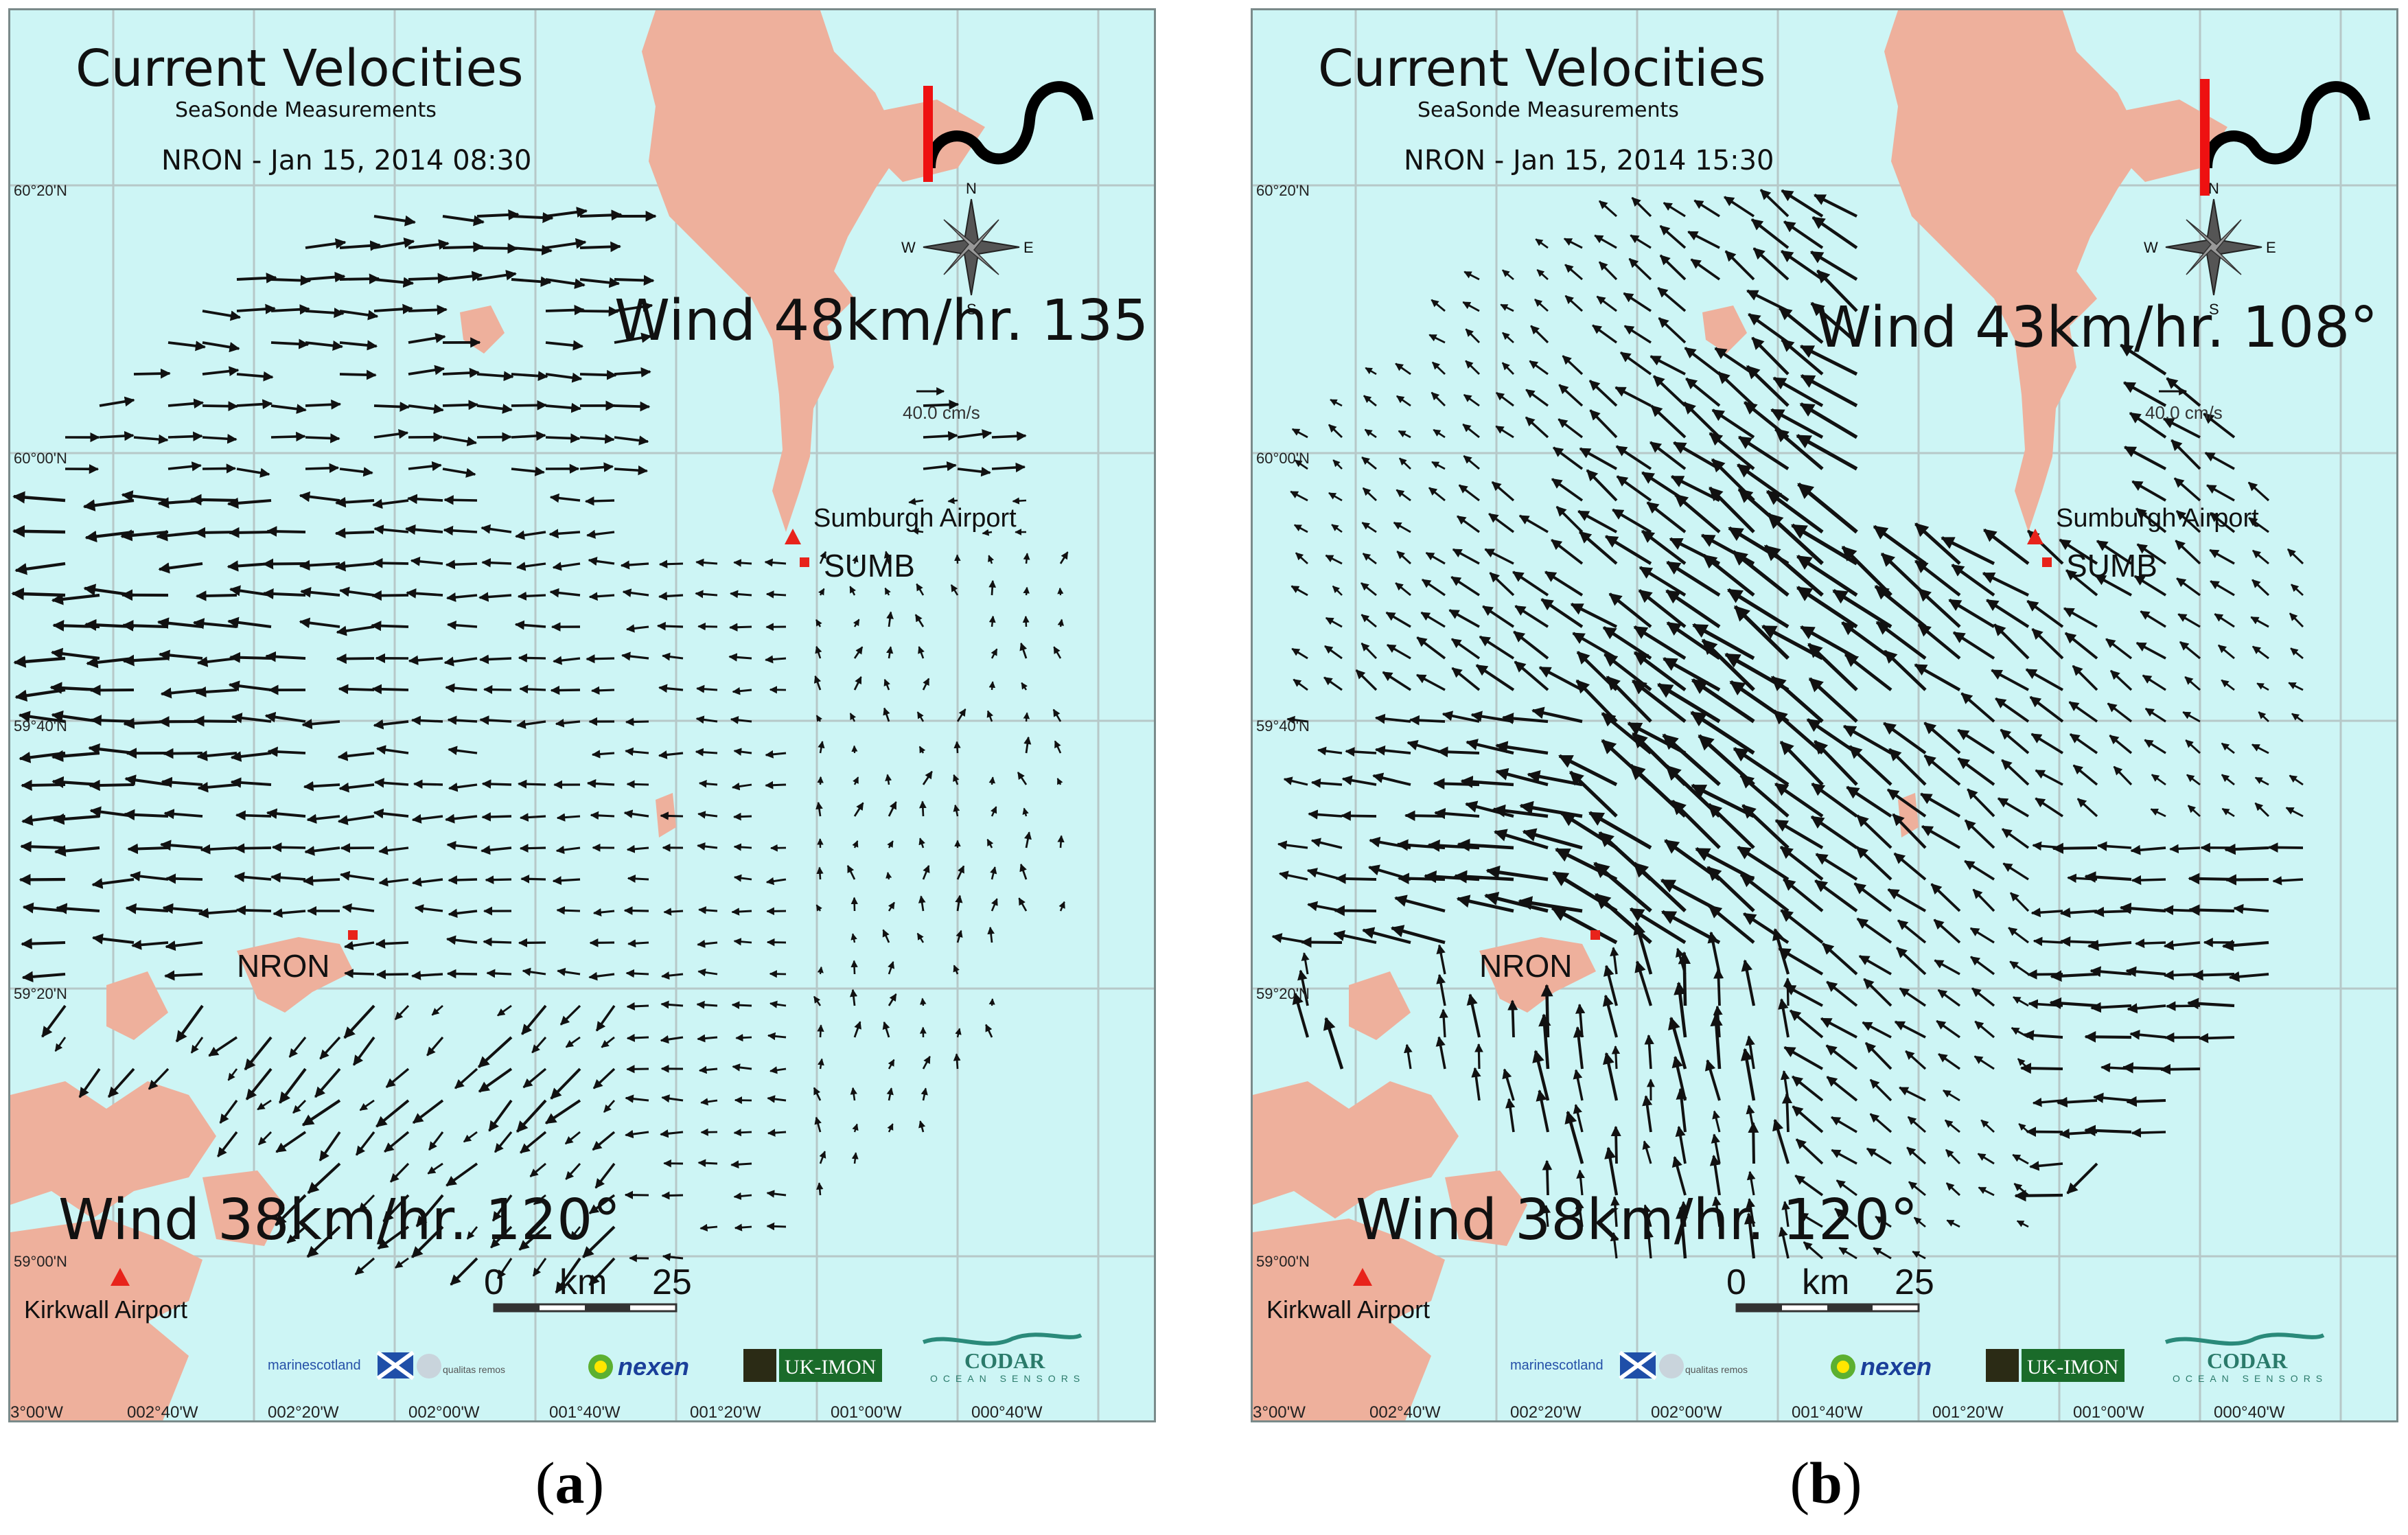  Describe the element at coordinates (725, 1412) in the screenshot. I see `svg-text: 001°20'W` at that location.